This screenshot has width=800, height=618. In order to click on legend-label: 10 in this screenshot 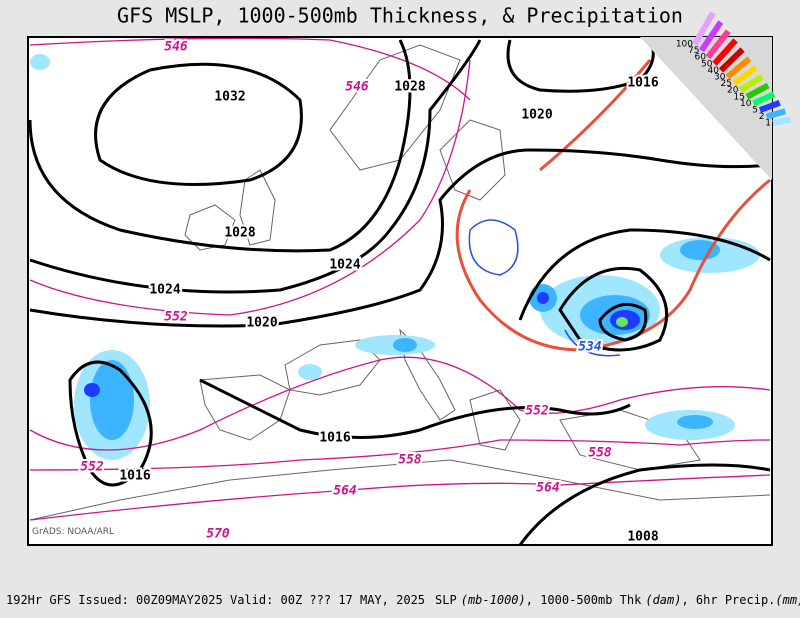, I will do `click(746, 104)`.